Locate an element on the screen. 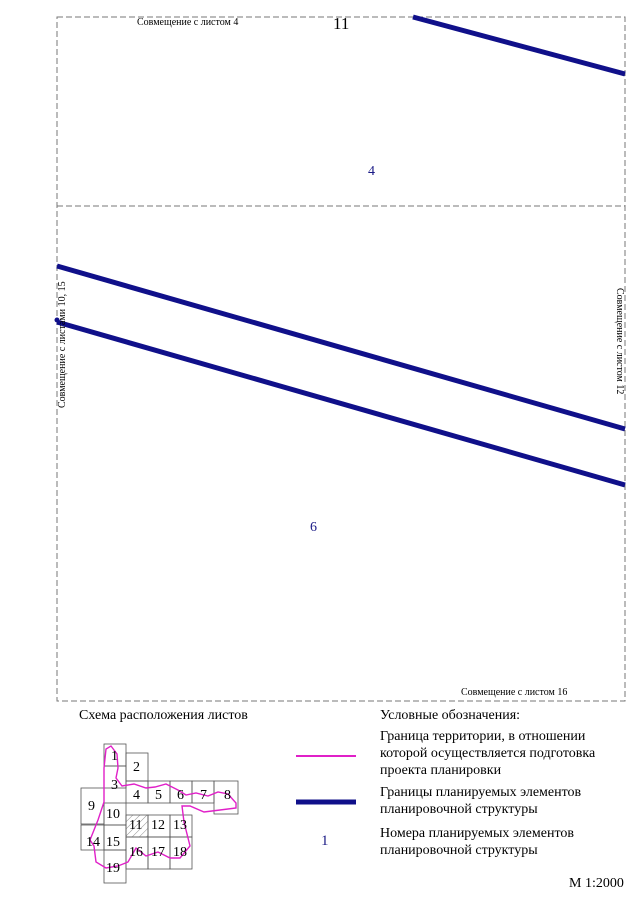  current-sheet-cell is located at coordinates (137, 826).